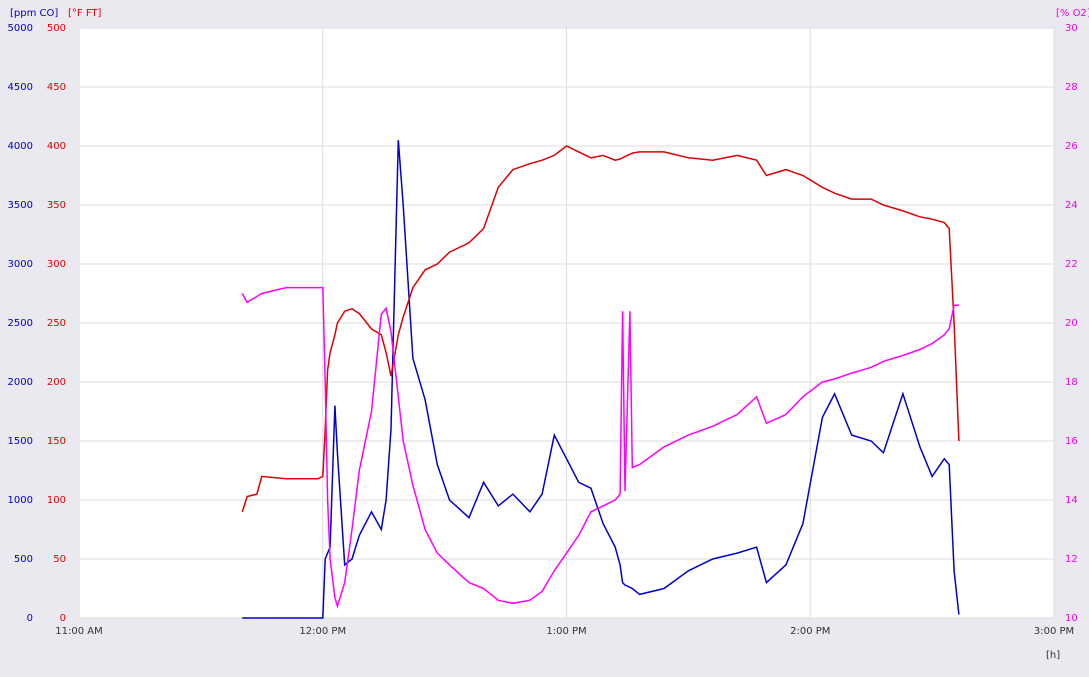 The image size is (1089, 677). Describe the element at coordinates (56, 205) in the screenshot. I see `y2-tick-label: 350` at that location.